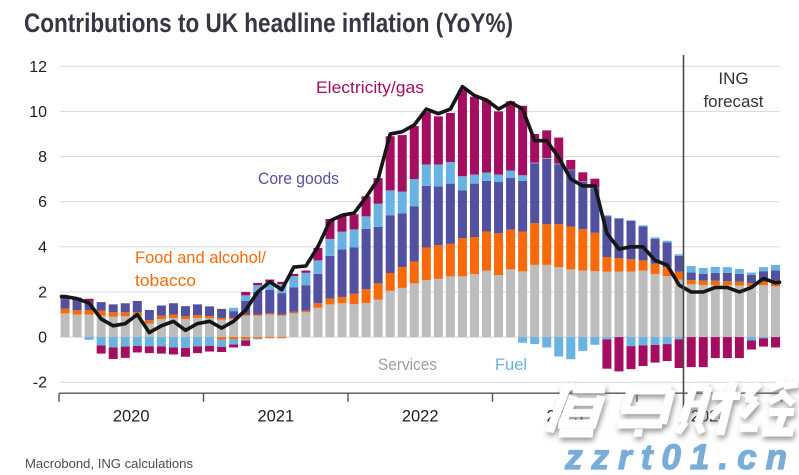 This screenshot has width=799, height=475. What do you see at coordinates (420, 417) in the screenshot?
I see `svg-text: 2022` at bounding box center [420, 417].